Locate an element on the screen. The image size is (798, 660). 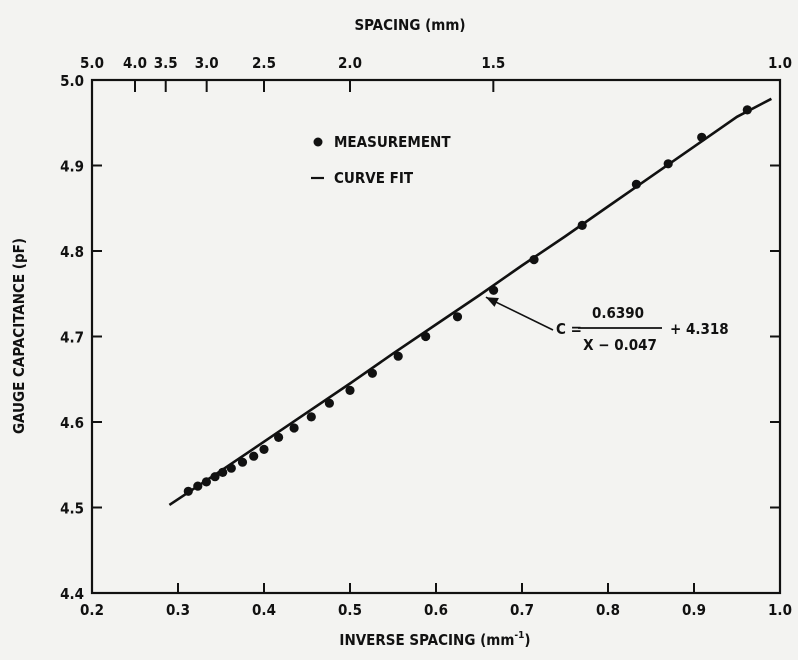
x-tick-label: 0.7 is located at coordinates (522, 610).